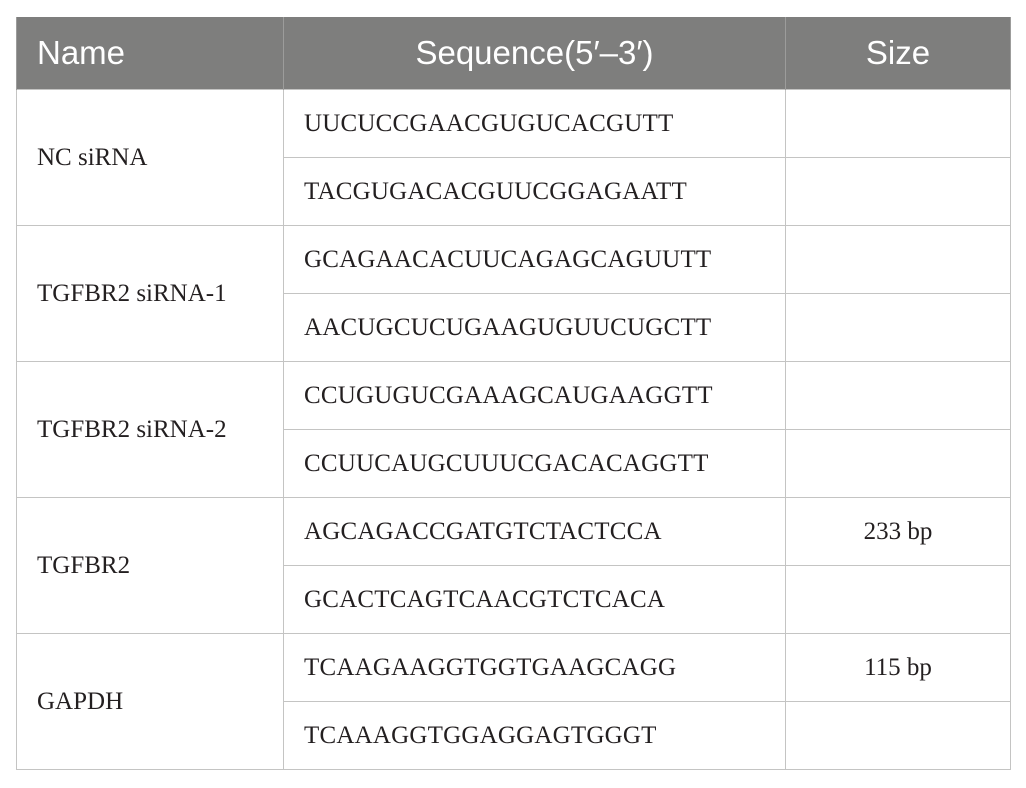 This screenshot has height=788, width=1026. I want to click on name-cell: TGFBR2 siRNA-1, so click(150, 293).